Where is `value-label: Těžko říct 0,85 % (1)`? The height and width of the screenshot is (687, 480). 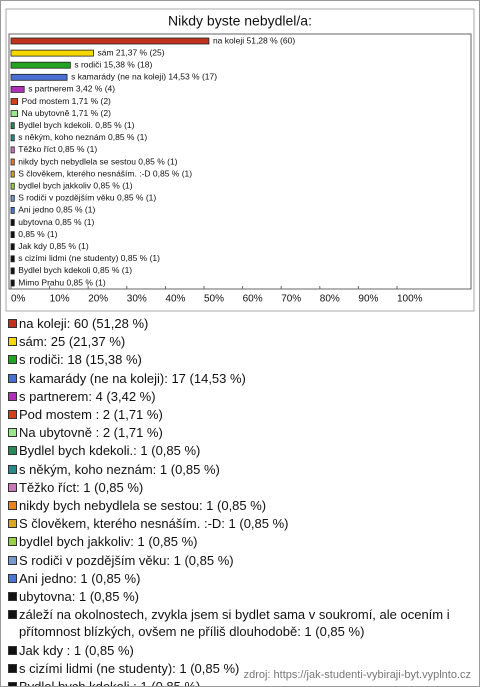
value-label: Těžko říct 0,85 % (1) is located at coordinates (57, 149).